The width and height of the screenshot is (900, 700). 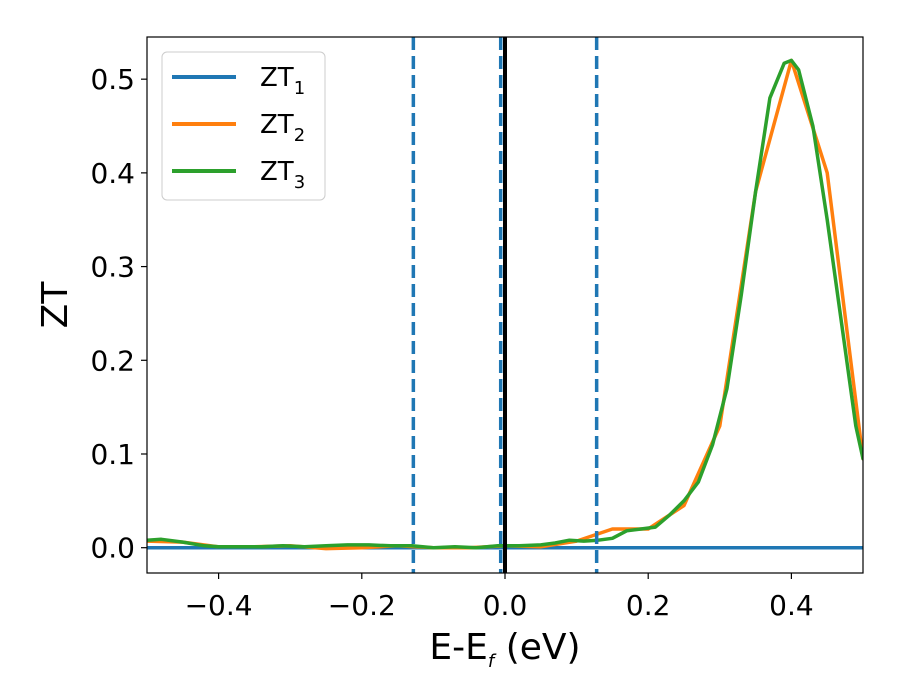 I want to click on y-tick-label: 0.2, so click(x=112, y=360).